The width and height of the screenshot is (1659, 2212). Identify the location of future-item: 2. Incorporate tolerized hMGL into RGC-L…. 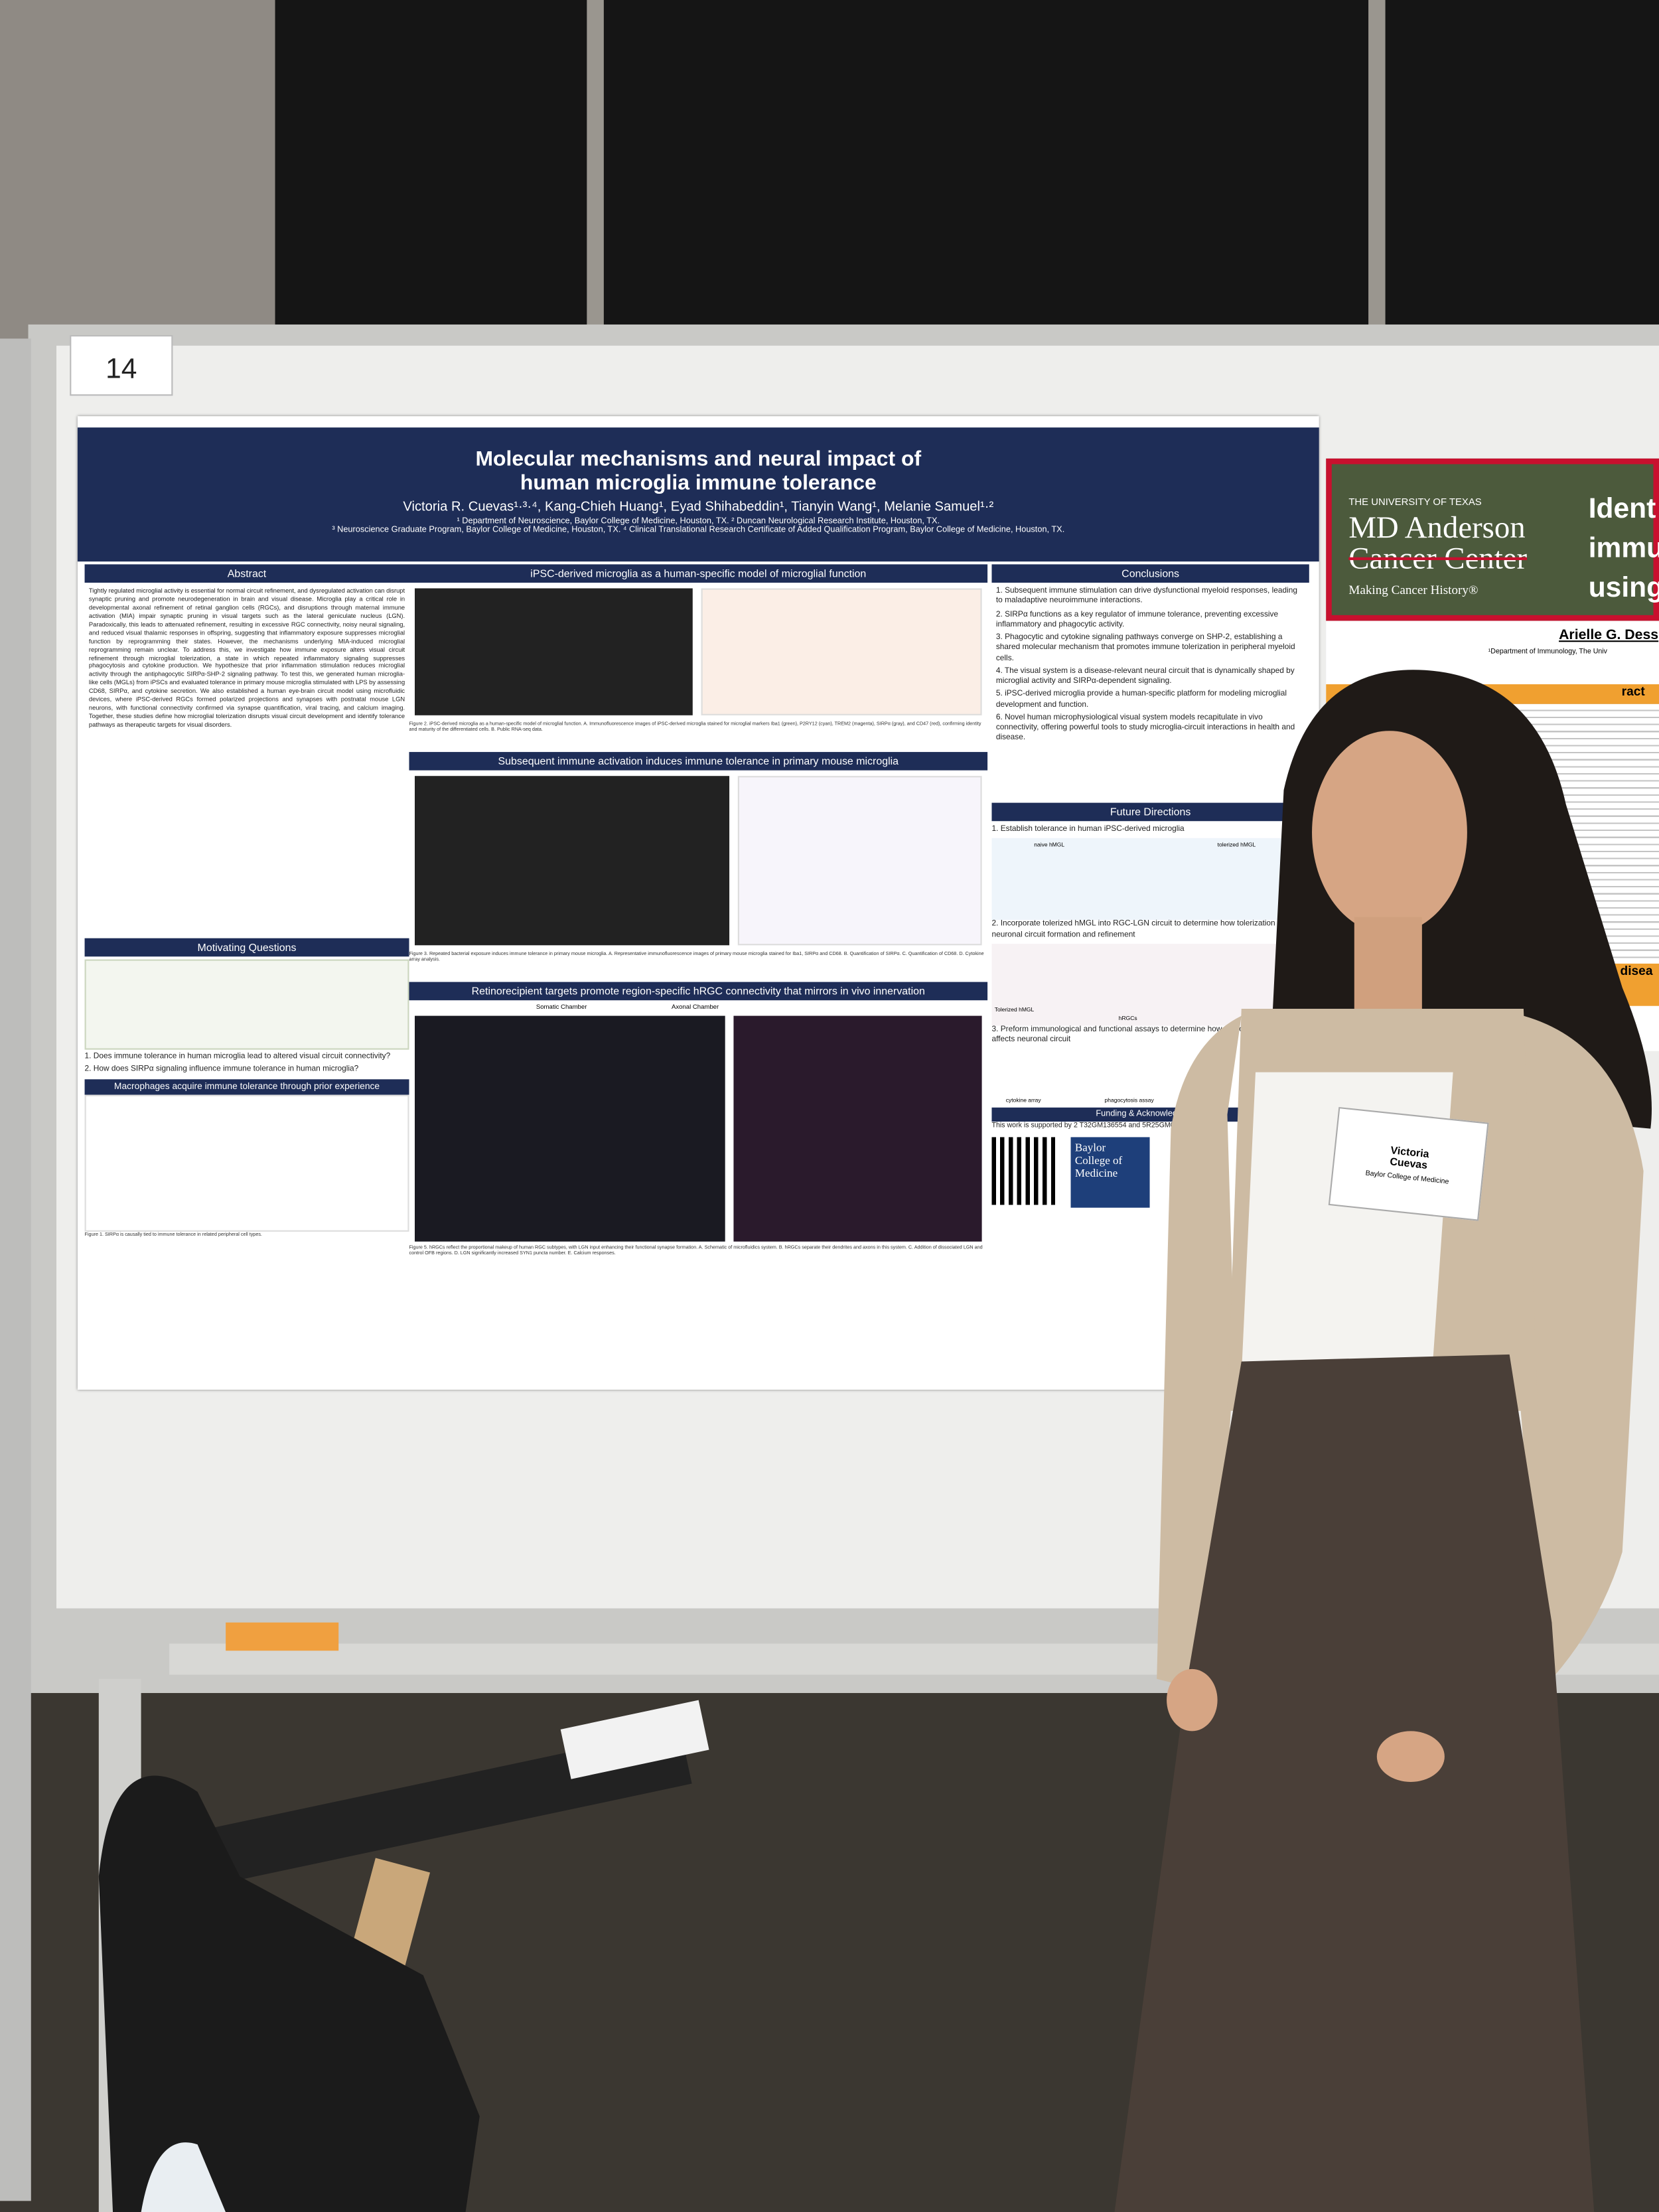
(1146, 930).